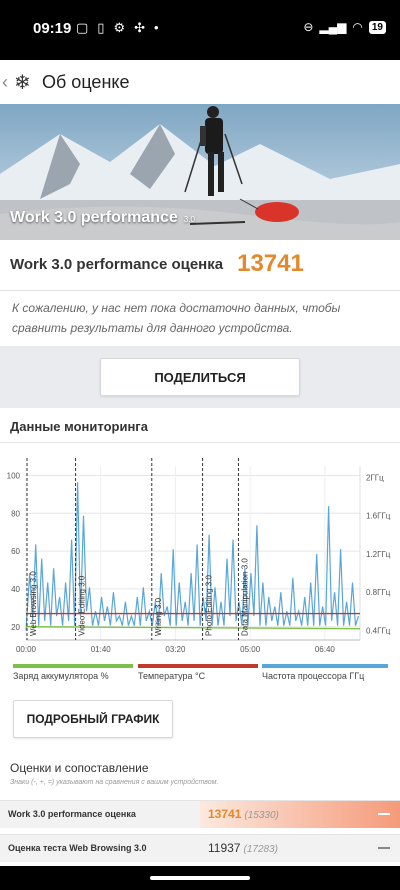  I want to click on legend-cpu: Частота процессора ГГц, so click(325, 672).